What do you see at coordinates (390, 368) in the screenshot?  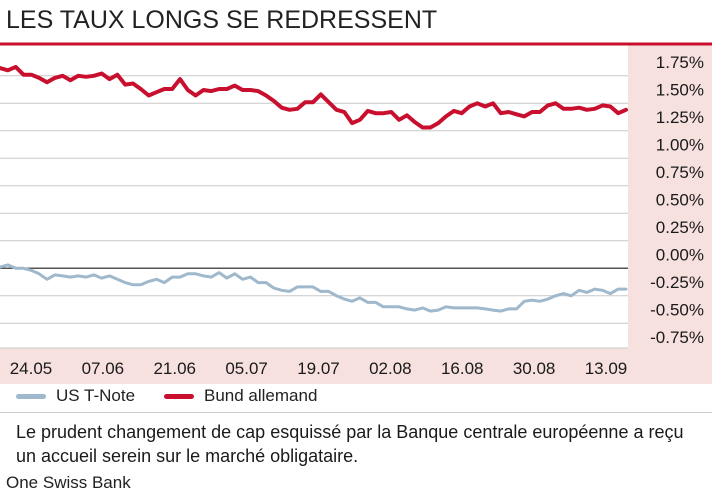 I see `x-tick-label: 02.08` at bounding box center [390, 368].